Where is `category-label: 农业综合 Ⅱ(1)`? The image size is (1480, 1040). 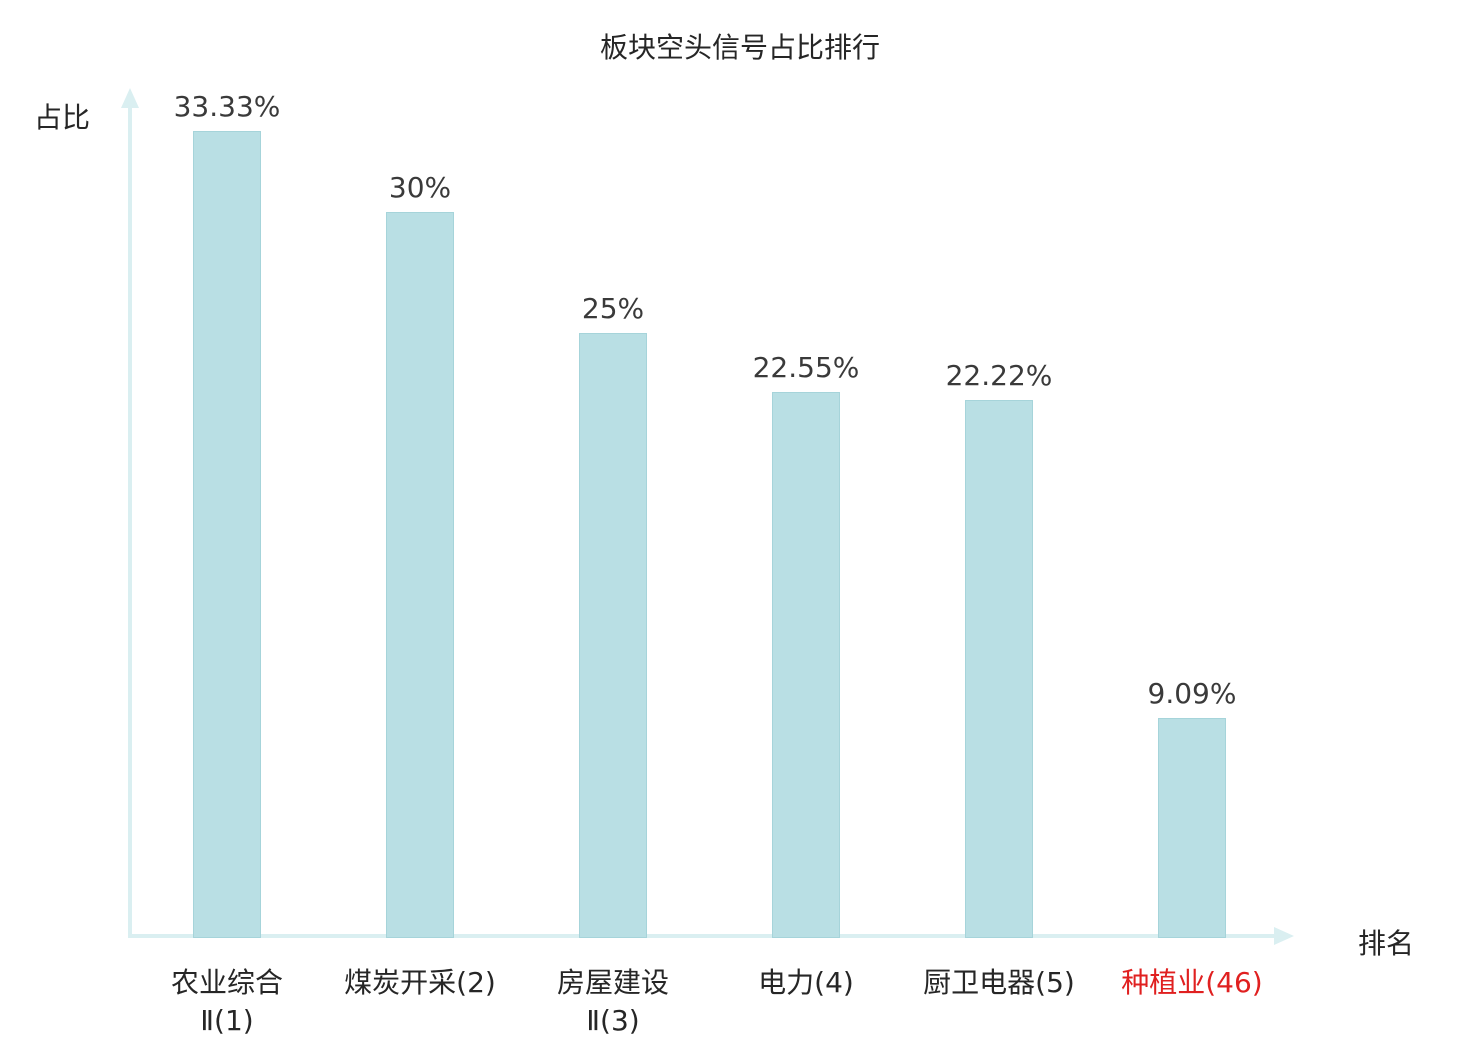 category-label: 农业综合 Ⅱ(1) is located at coordinates (227, 1001).